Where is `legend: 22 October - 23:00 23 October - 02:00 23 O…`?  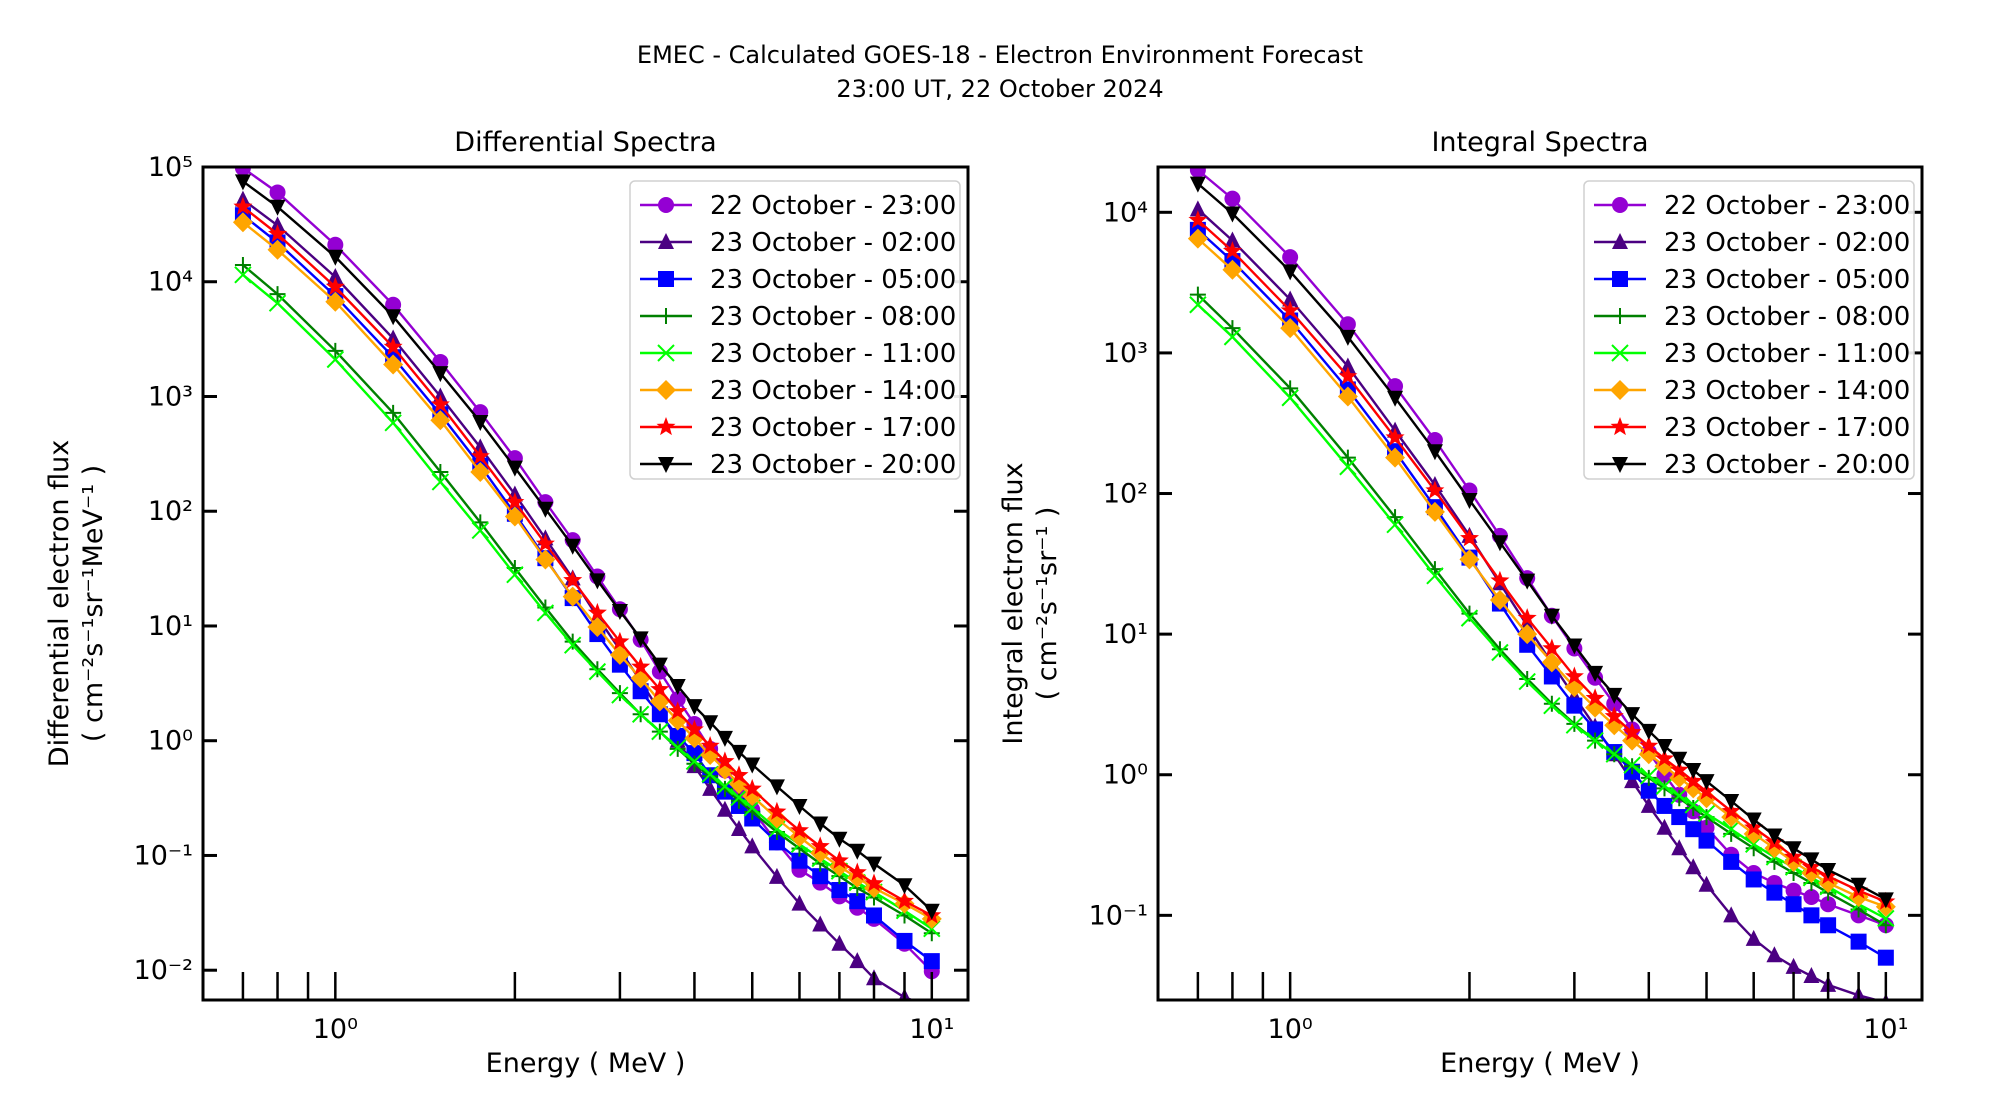
legend: 22 October - 23:00 23 October - 02:00 23 O… is located at coordinates (1749, 330).